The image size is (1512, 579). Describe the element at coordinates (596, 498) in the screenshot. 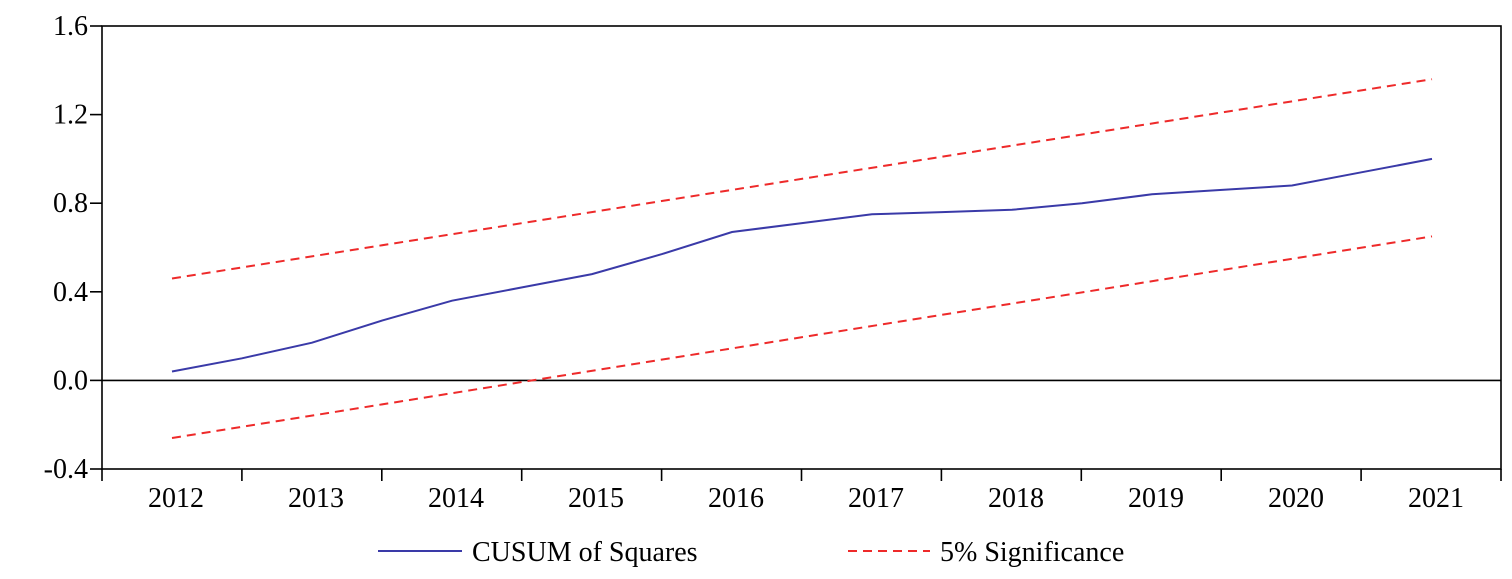

I see `x-tick-label: 2015` at that location.